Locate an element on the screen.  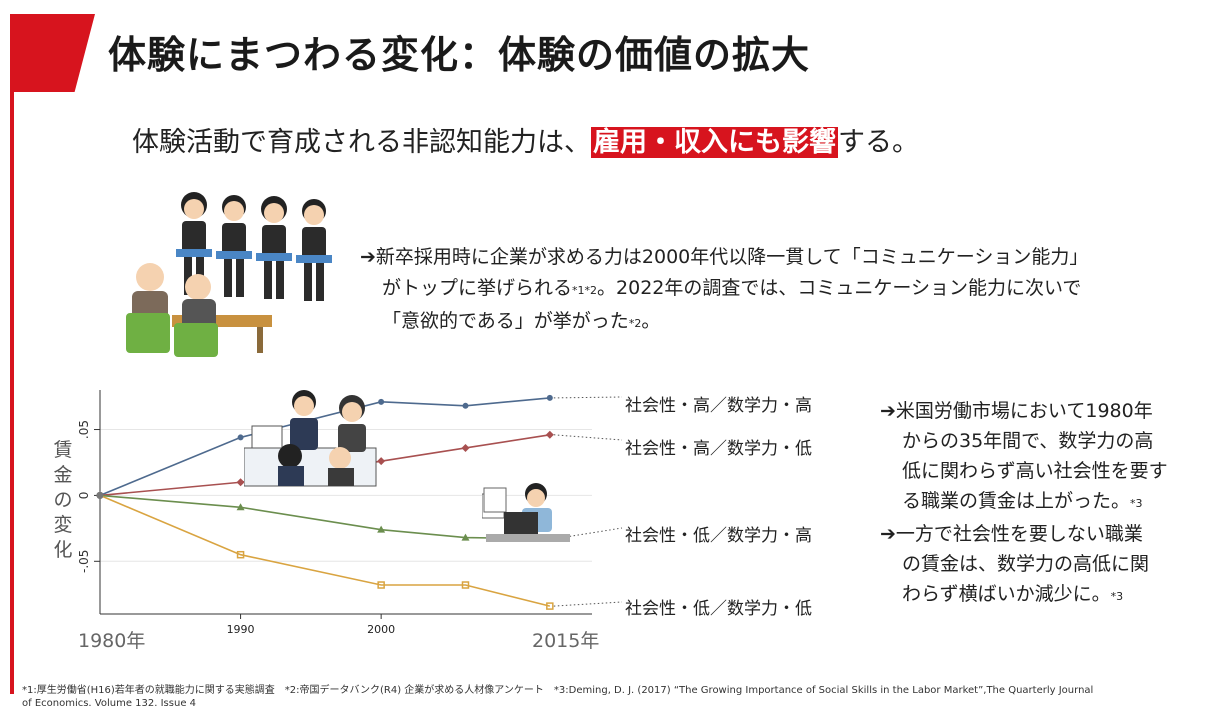
y-tick-label: .05 is located at coordinates (84, 429).